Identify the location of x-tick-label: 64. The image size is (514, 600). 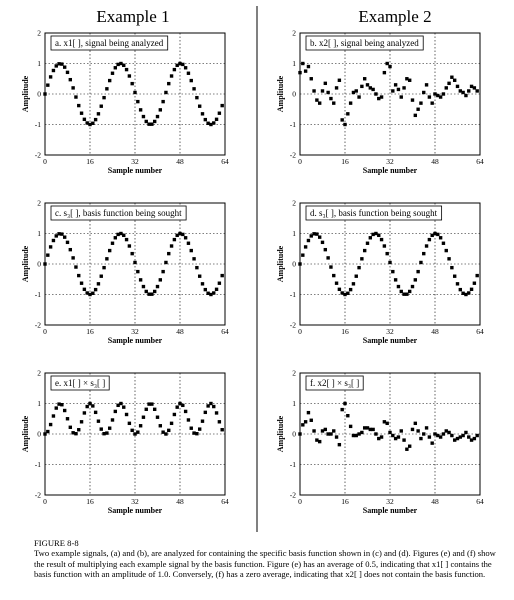
(225, 161).